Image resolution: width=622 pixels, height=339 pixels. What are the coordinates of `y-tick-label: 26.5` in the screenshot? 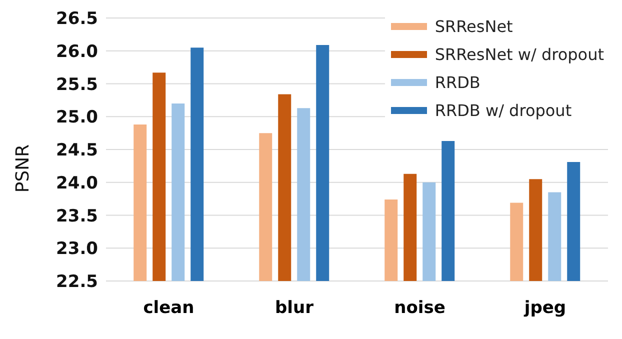 It's located at (77, 19).